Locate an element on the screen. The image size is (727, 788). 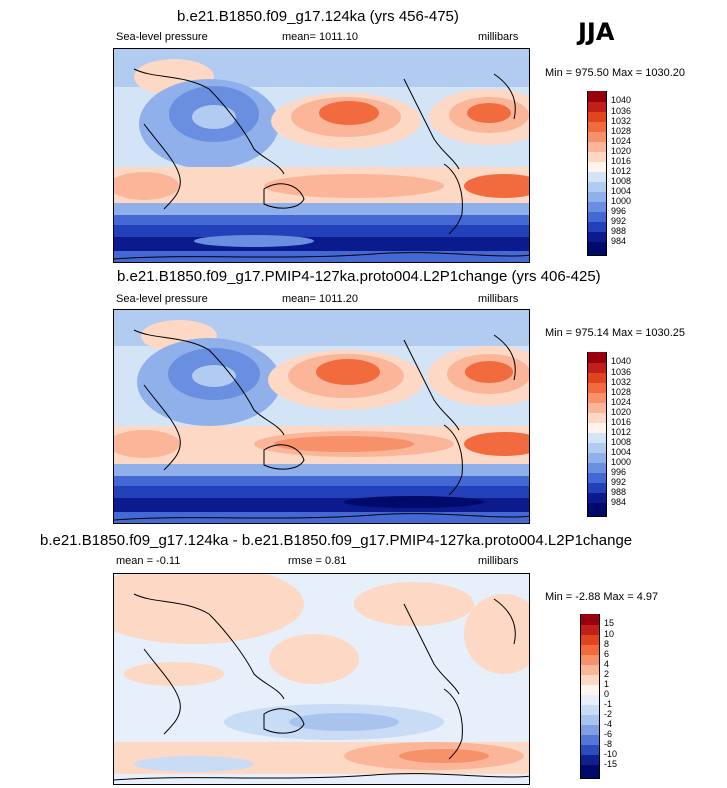
panel-1-colorbar-label: 988 is located at coordinates (619, 231).